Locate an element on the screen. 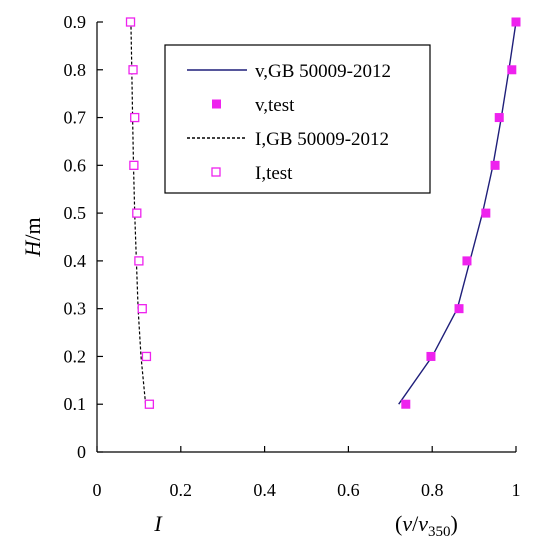 Image resolution: width=536 pixels, height=550 pixels. x-axis-label-right-v2: v is located at coordinates (423, 523).